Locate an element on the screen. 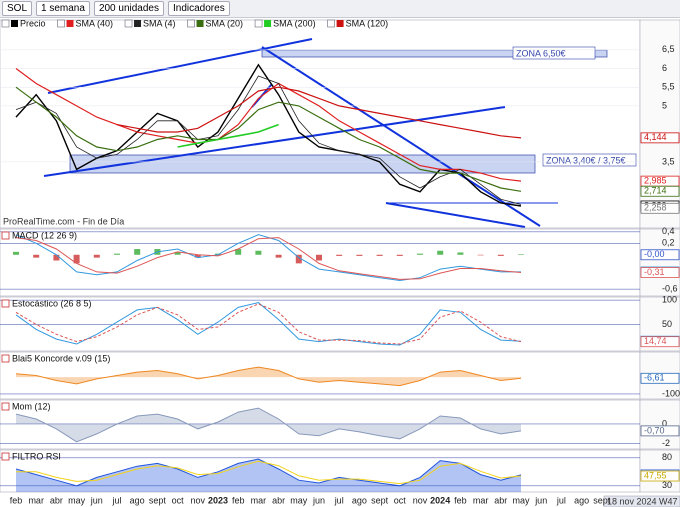 This screenshot has width=680, height=507. y-tick-label: 5,5 is located at coordinates (668, 87).